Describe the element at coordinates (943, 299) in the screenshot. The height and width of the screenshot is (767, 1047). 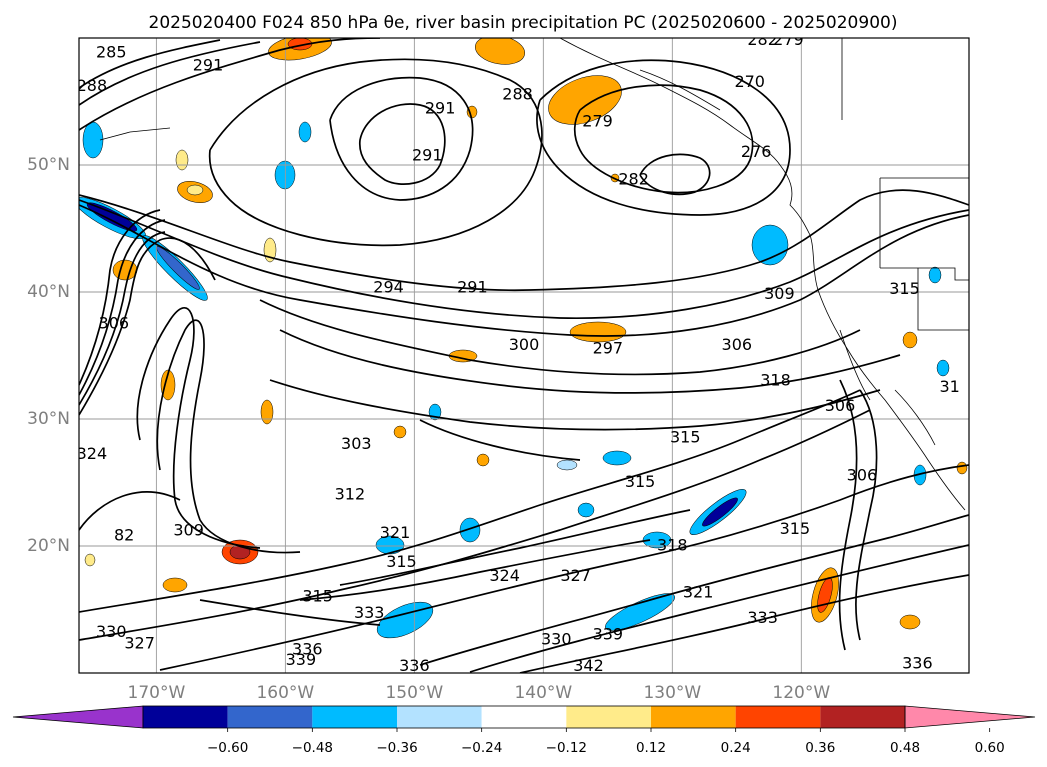
I see `coastline` at that location.